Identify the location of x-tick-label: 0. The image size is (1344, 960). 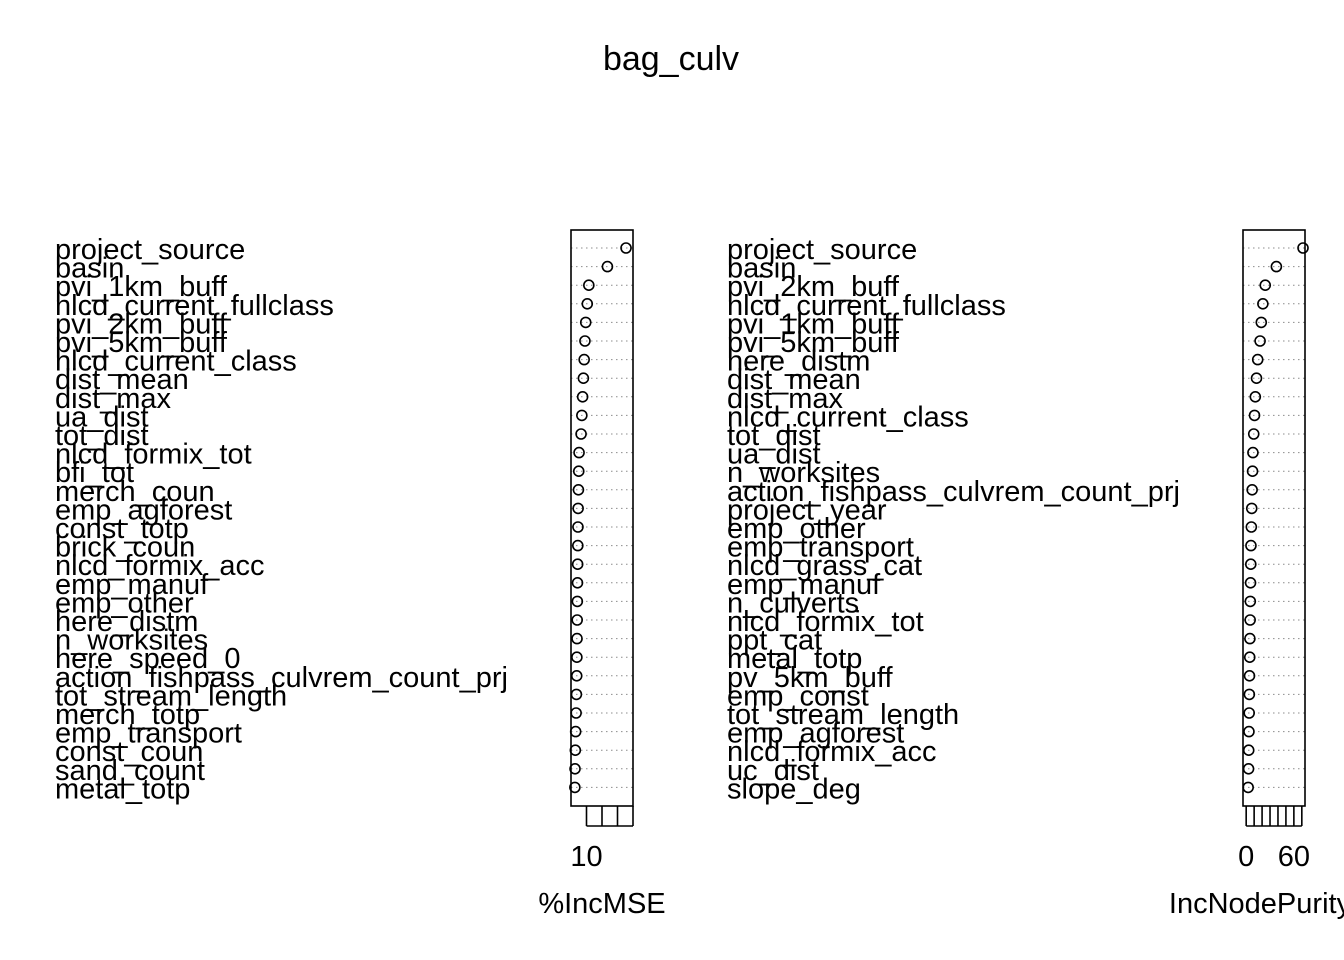
(1246, 857).